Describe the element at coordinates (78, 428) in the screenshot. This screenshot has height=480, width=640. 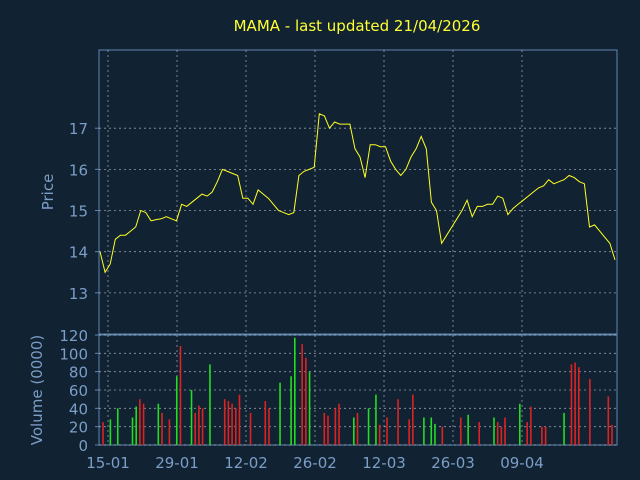
I see `volume-tick-label: 20` at that location.